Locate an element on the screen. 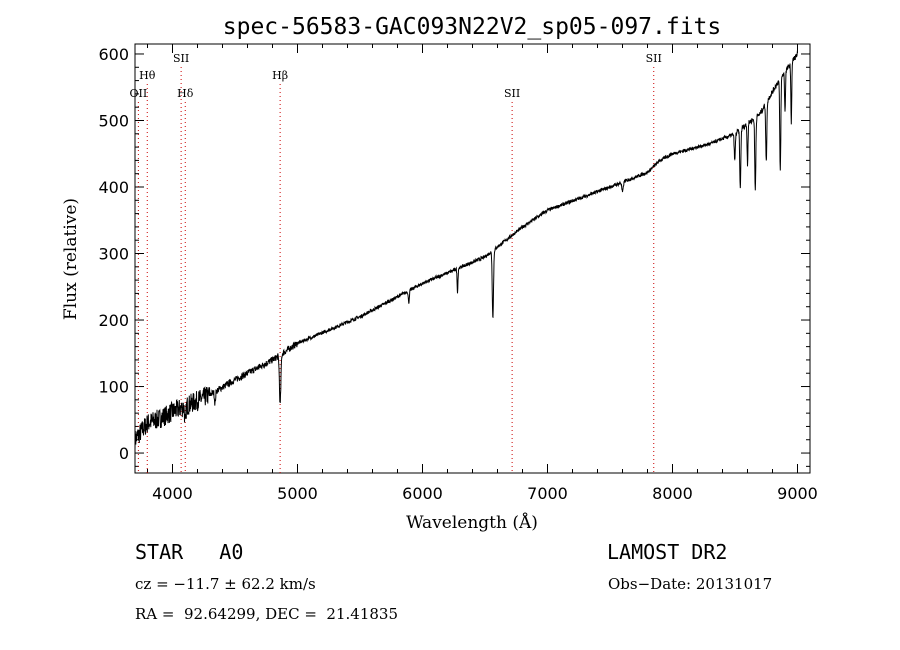  x-tick-label: 9000 is located at coordinates (797, 493).